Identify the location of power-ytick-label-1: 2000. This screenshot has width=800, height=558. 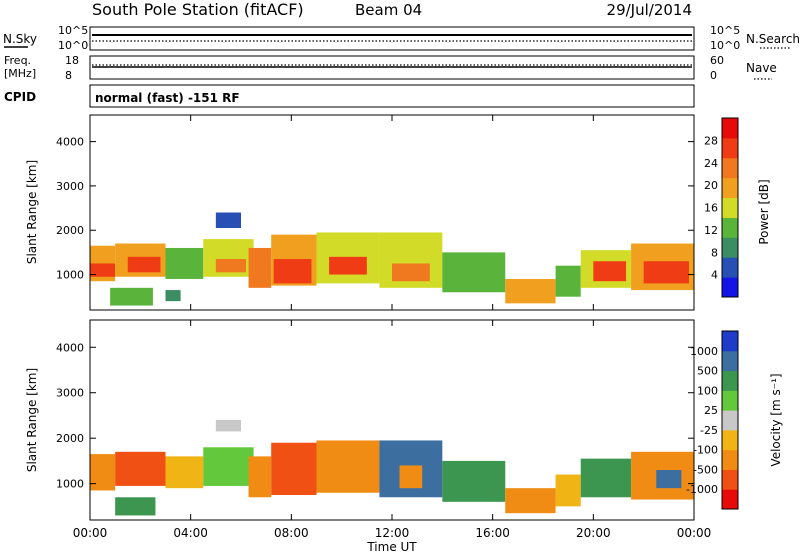
(70, 230).